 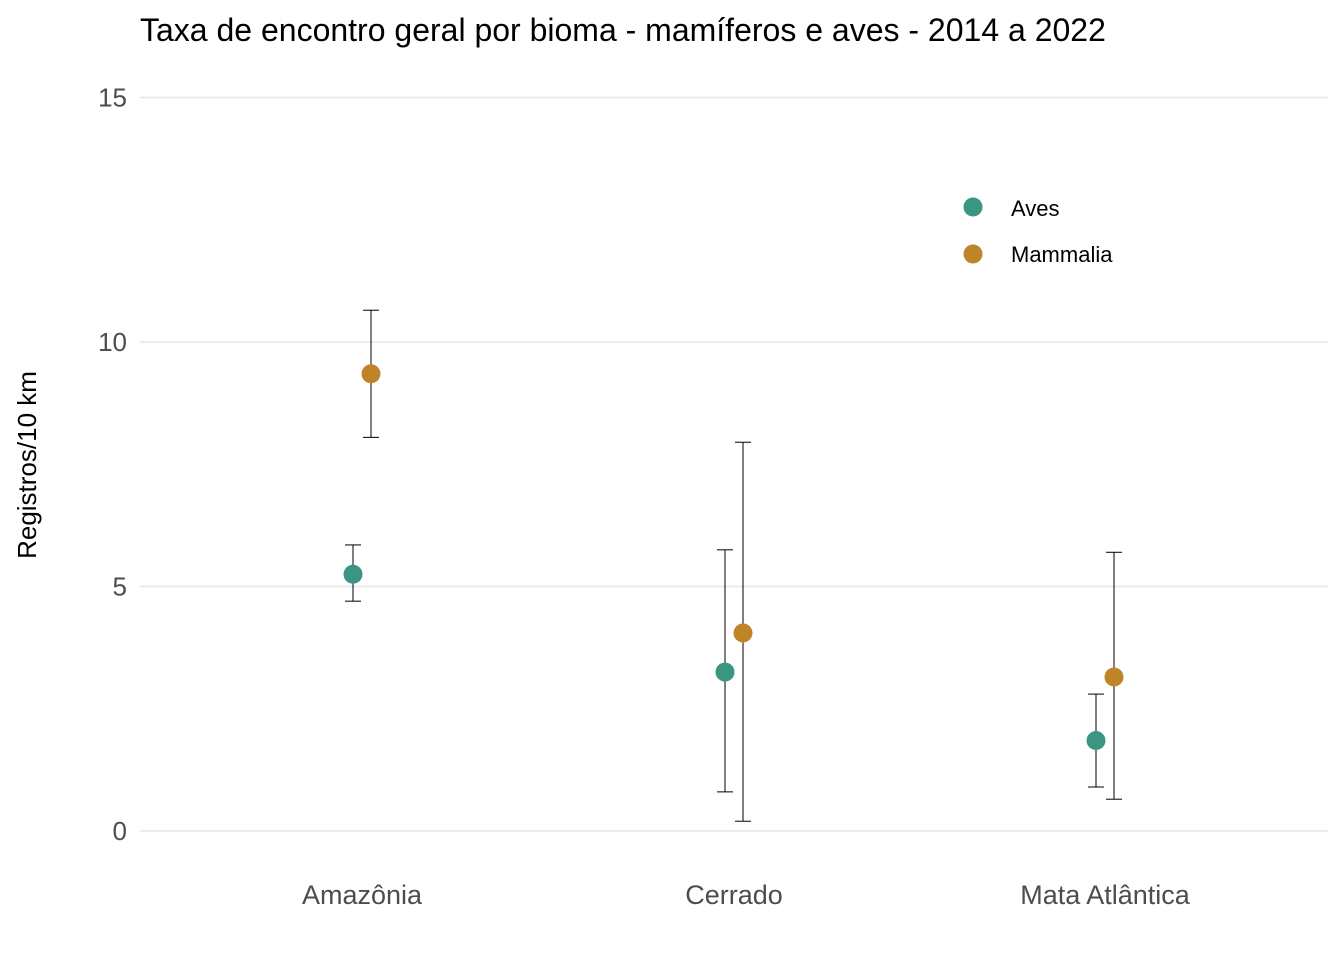 I want to click on legend-marker-mammalia, so click(x=973, y=254).